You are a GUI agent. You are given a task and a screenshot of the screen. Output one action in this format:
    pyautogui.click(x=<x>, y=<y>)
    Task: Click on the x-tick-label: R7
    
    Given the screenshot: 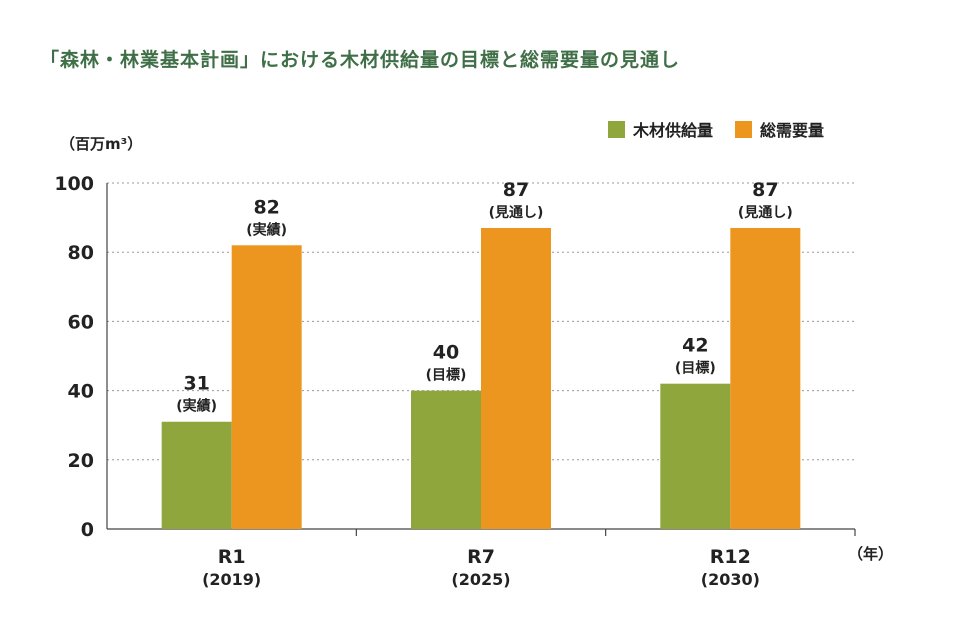 What is the action you would take?
    pyautogui.click(x=481, y=557)
    